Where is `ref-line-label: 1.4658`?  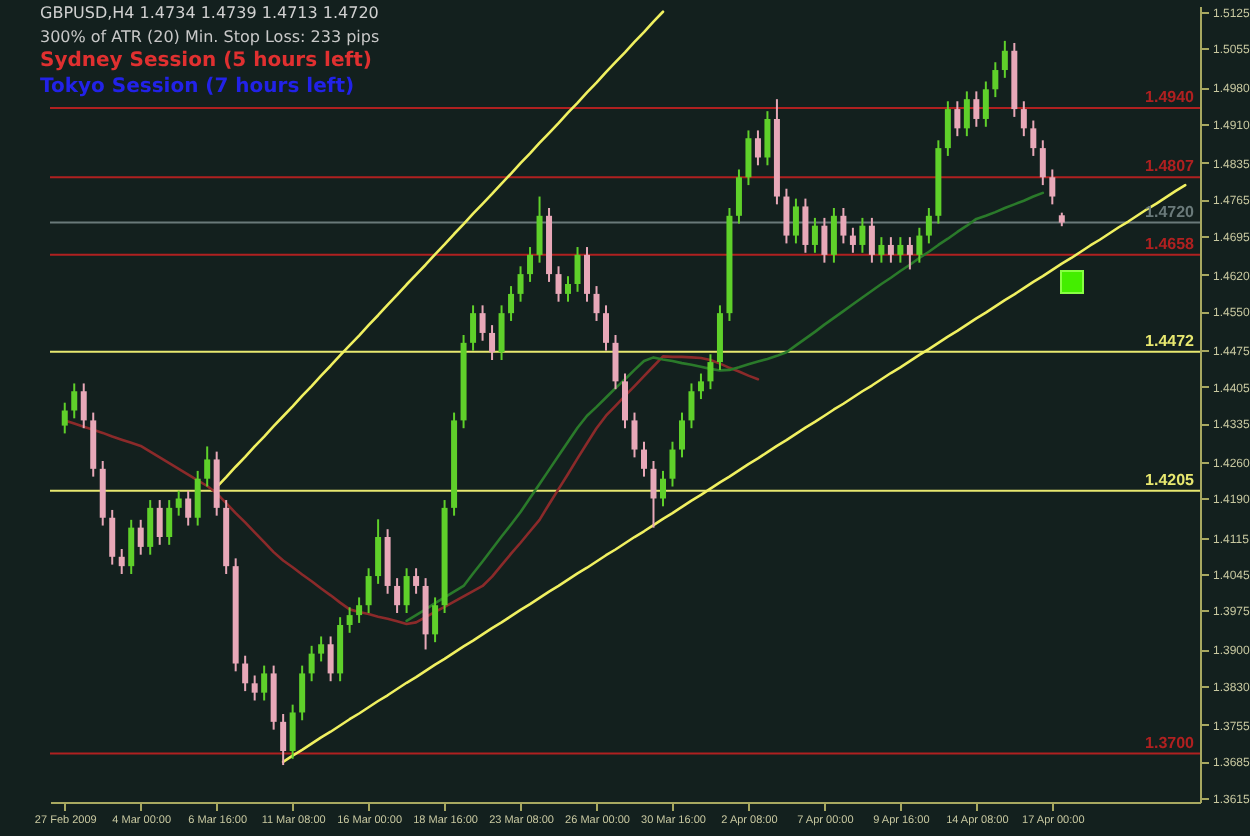 ref-line-label: 1.4658 is located at coordinates (1170, 243).